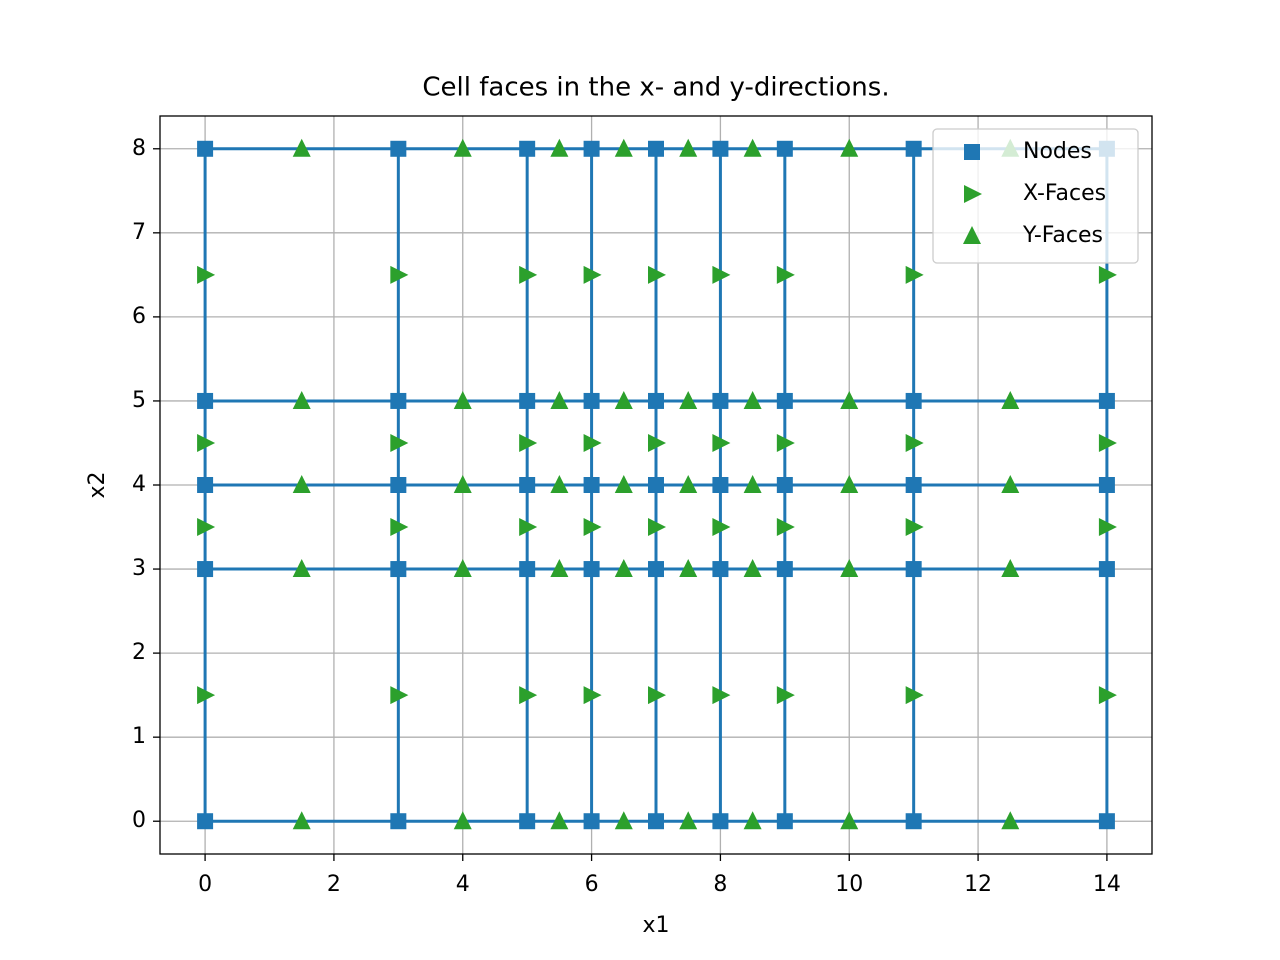  I want to click on chart-title: Cell faces in the x- and y-directions., so click(655, 88).